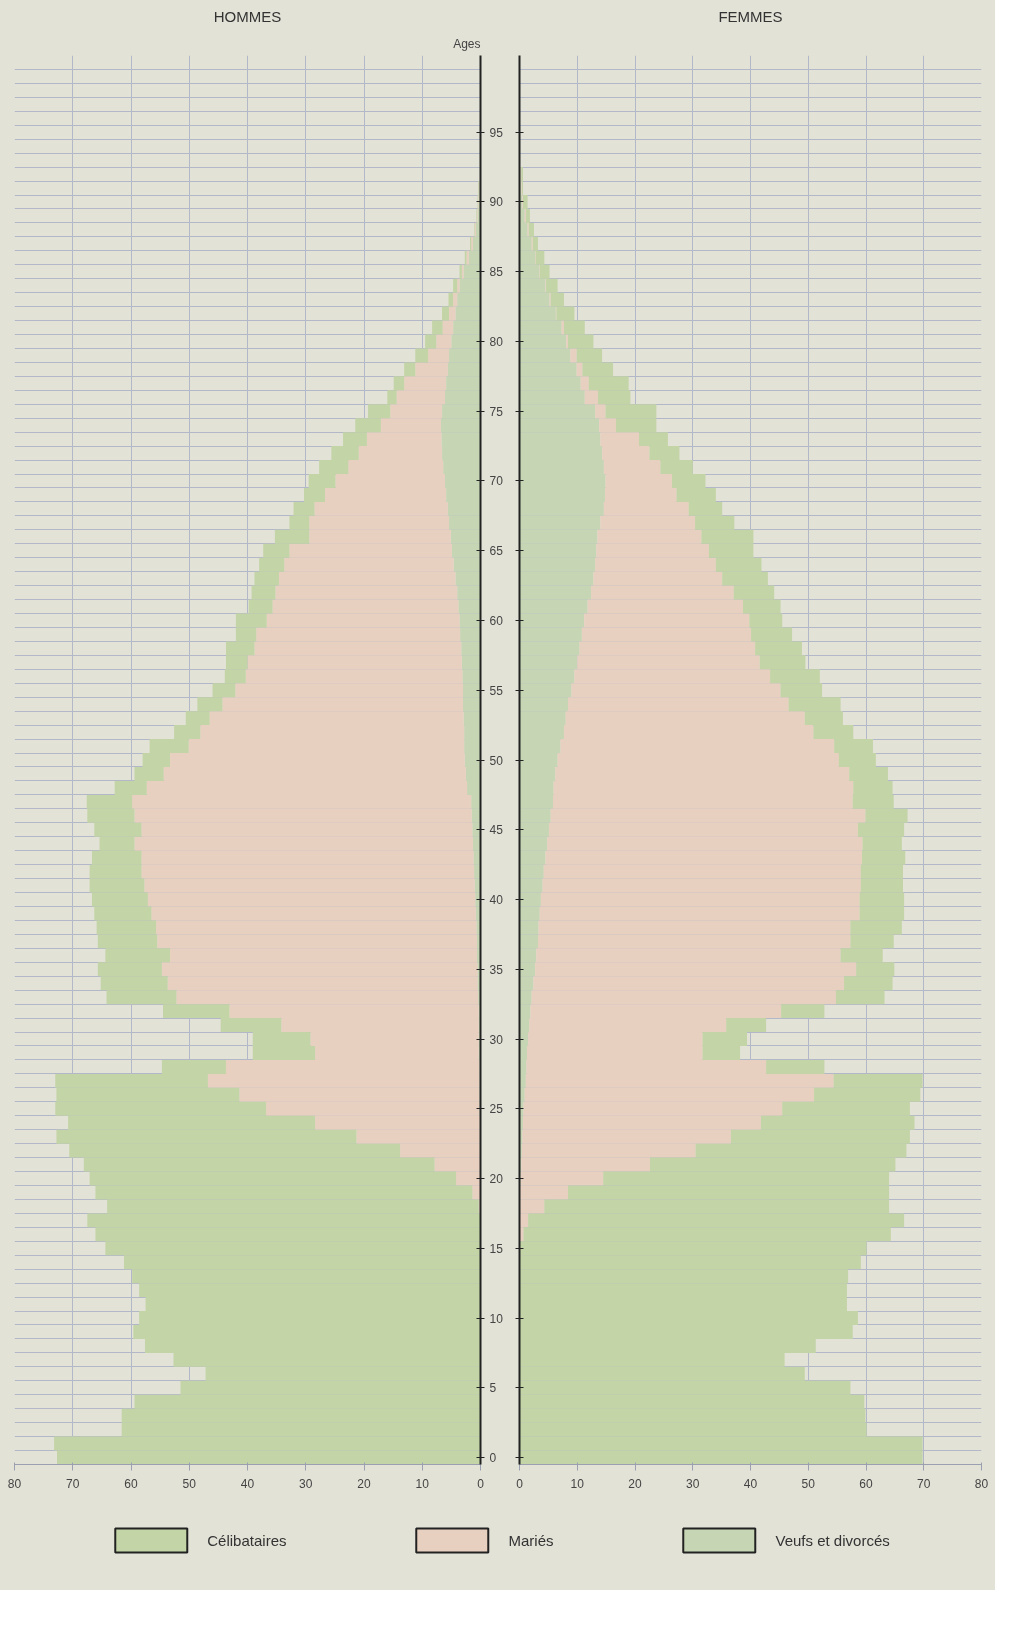  I want to click on y-tick-label: 35, so click(496, 969).